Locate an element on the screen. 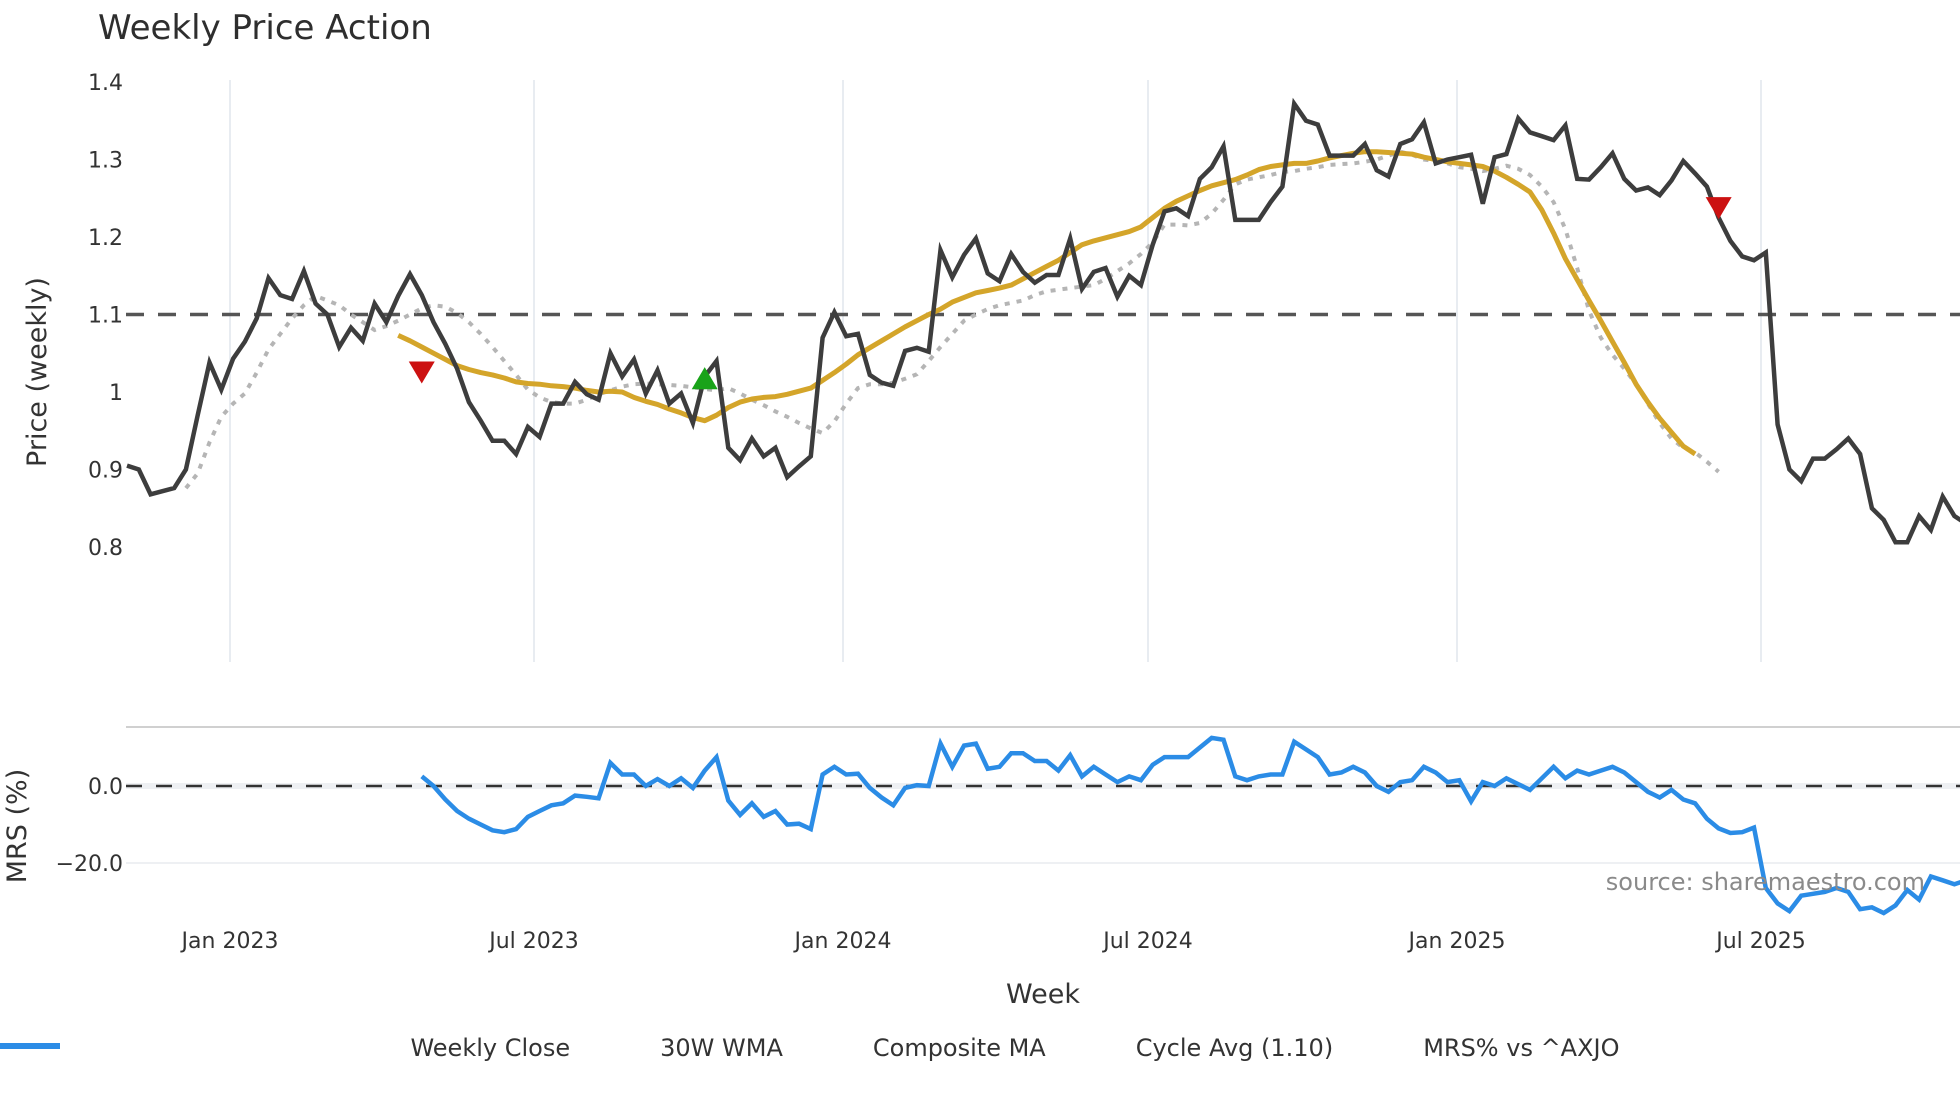  x-axis-label: Week is located at coordinates (1043, 994).